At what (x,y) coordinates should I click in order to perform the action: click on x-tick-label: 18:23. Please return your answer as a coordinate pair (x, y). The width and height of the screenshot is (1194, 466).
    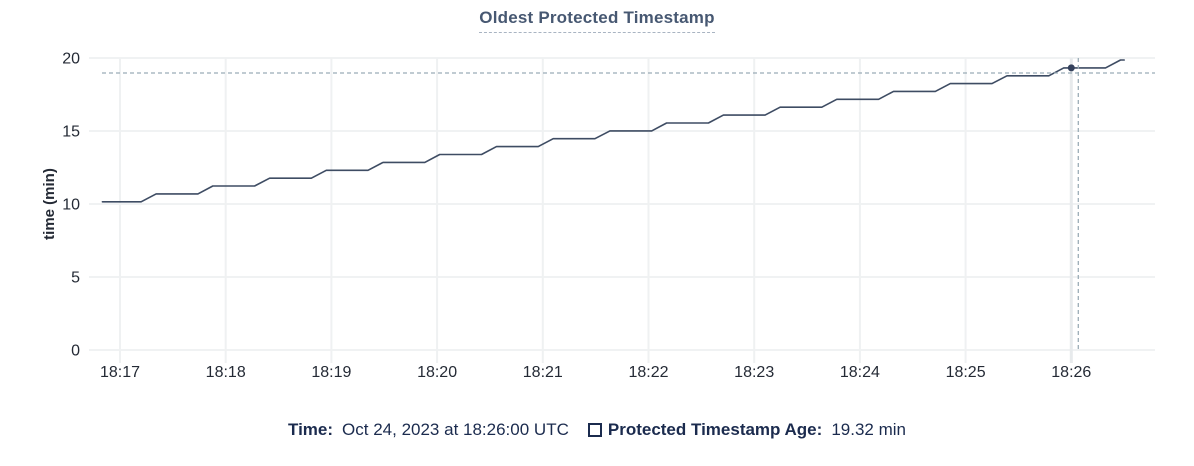
    Looking at the image, I should click on (754, 372).